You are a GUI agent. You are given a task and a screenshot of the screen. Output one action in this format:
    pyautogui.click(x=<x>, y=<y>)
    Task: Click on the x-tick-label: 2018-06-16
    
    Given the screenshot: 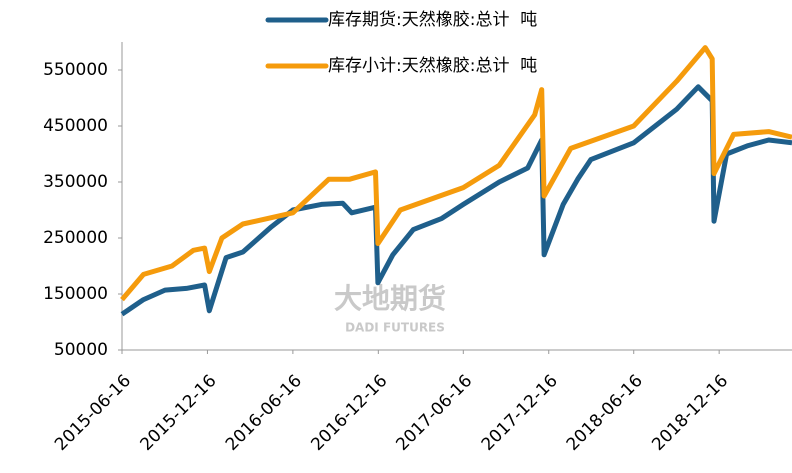 What is the action you would take?
    pyautogui.click(x=605, y=413)
    